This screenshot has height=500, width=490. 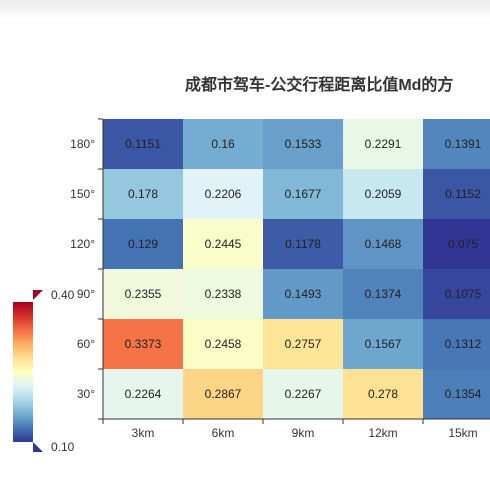 I want to click on heatmap-cell-label: 0.1533, so click(x=303, y=144).